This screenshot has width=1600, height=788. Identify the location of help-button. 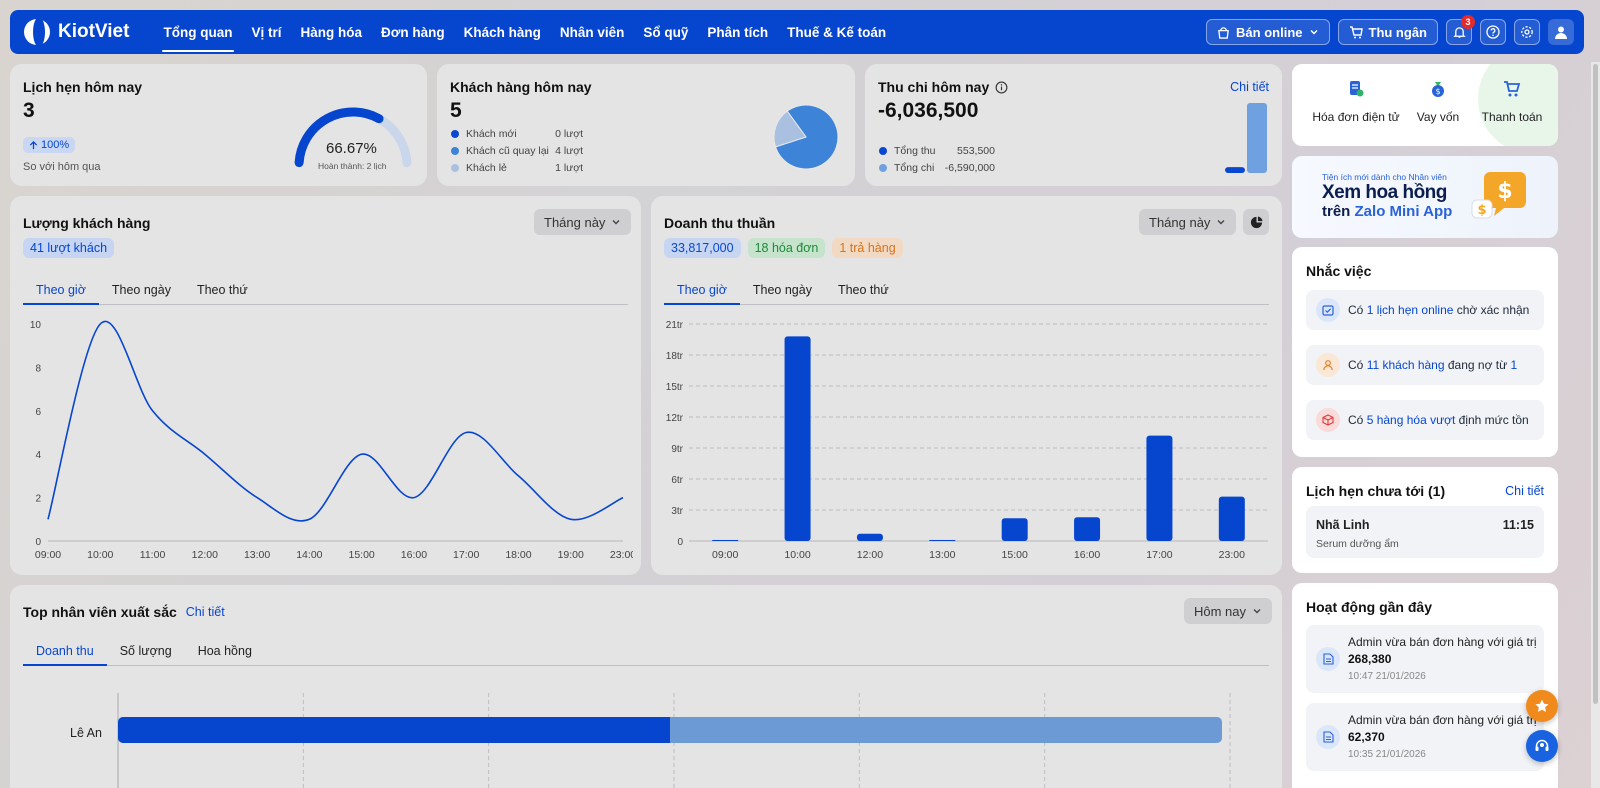
(1493, 32).